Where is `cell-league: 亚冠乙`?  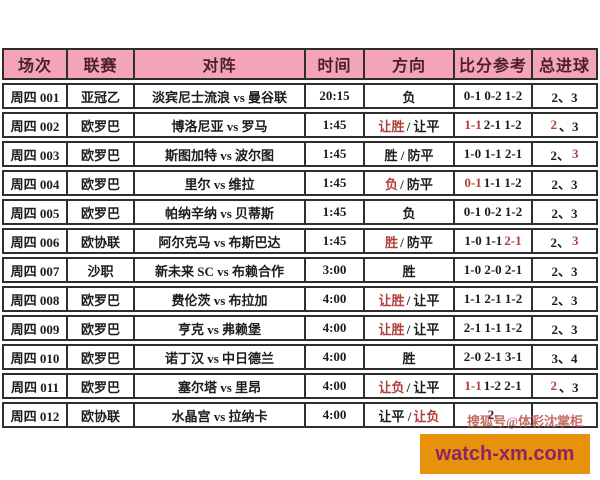
cell-league: 亚冠乙 is located at coordinates (101, 96).